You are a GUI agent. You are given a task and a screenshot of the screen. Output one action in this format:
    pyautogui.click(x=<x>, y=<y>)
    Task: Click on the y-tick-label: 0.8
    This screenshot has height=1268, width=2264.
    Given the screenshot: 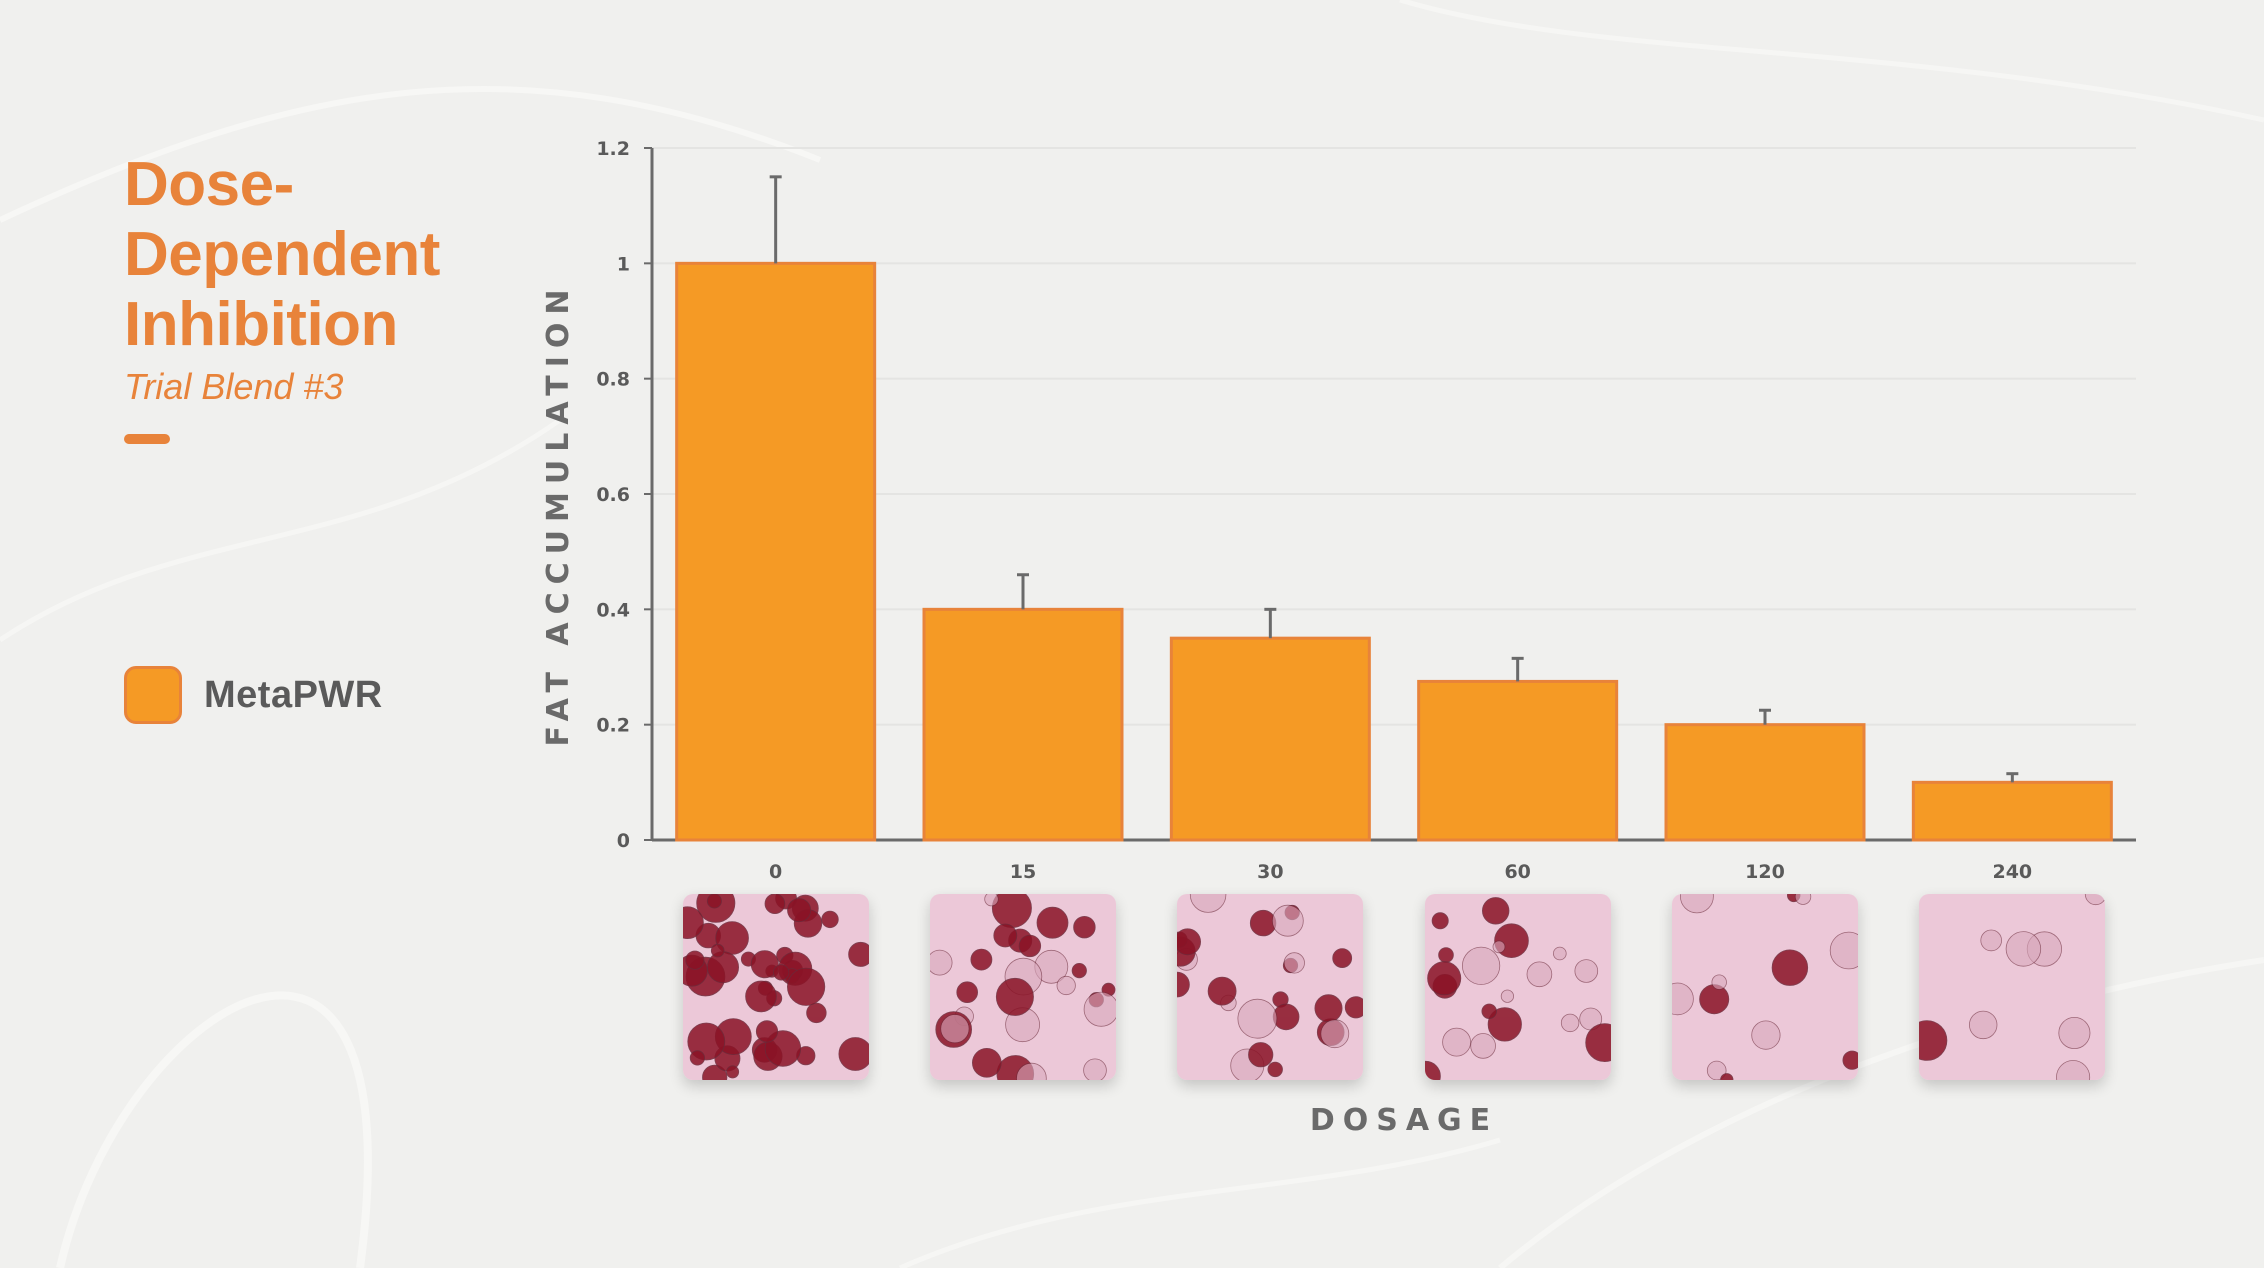 What is the action you would take?
    pyautogui.click(x=613, y=380)
    